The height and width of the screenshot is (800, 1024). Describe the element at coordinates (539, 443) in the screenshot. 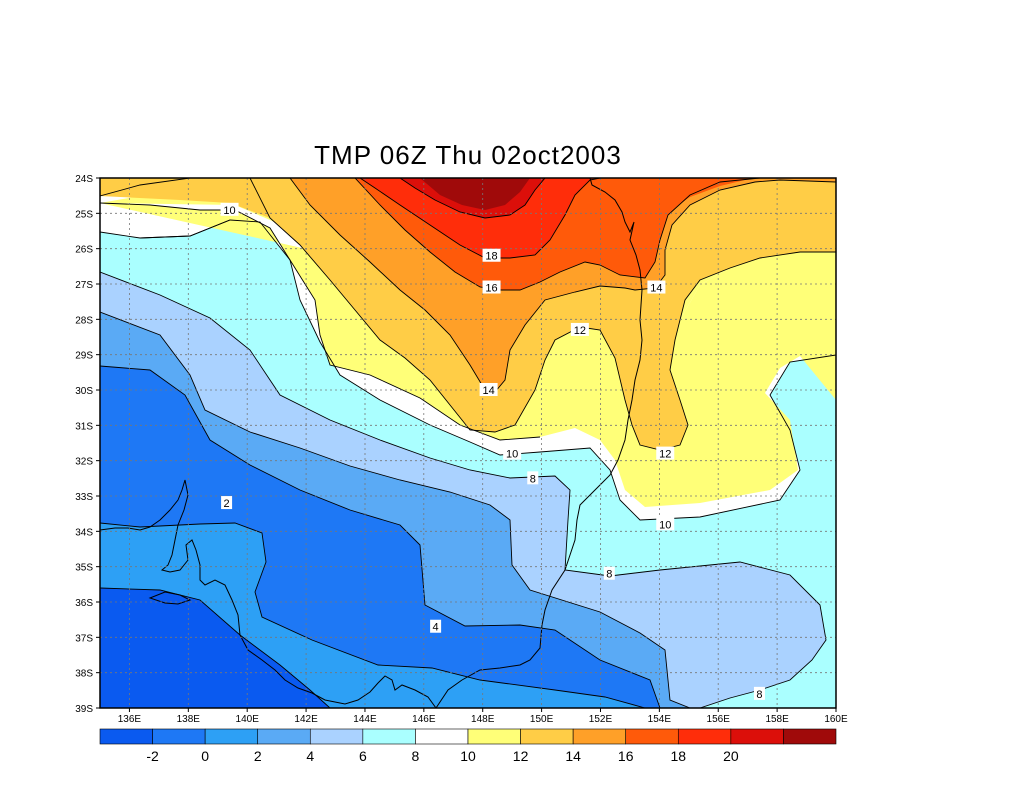

I see `coastline-east` at that location.